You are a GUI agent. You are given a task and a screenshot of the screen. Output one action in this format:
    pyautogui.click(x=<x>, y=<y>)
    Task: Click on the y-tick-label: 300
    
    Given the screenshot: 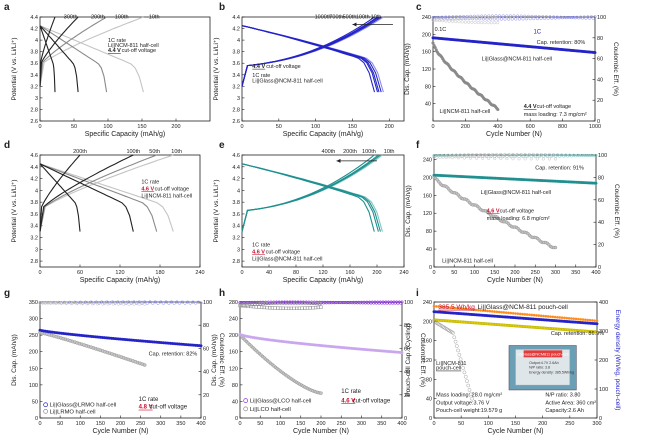 What is the action you would take?
    pyautogui.click(x=33, y=320)
    